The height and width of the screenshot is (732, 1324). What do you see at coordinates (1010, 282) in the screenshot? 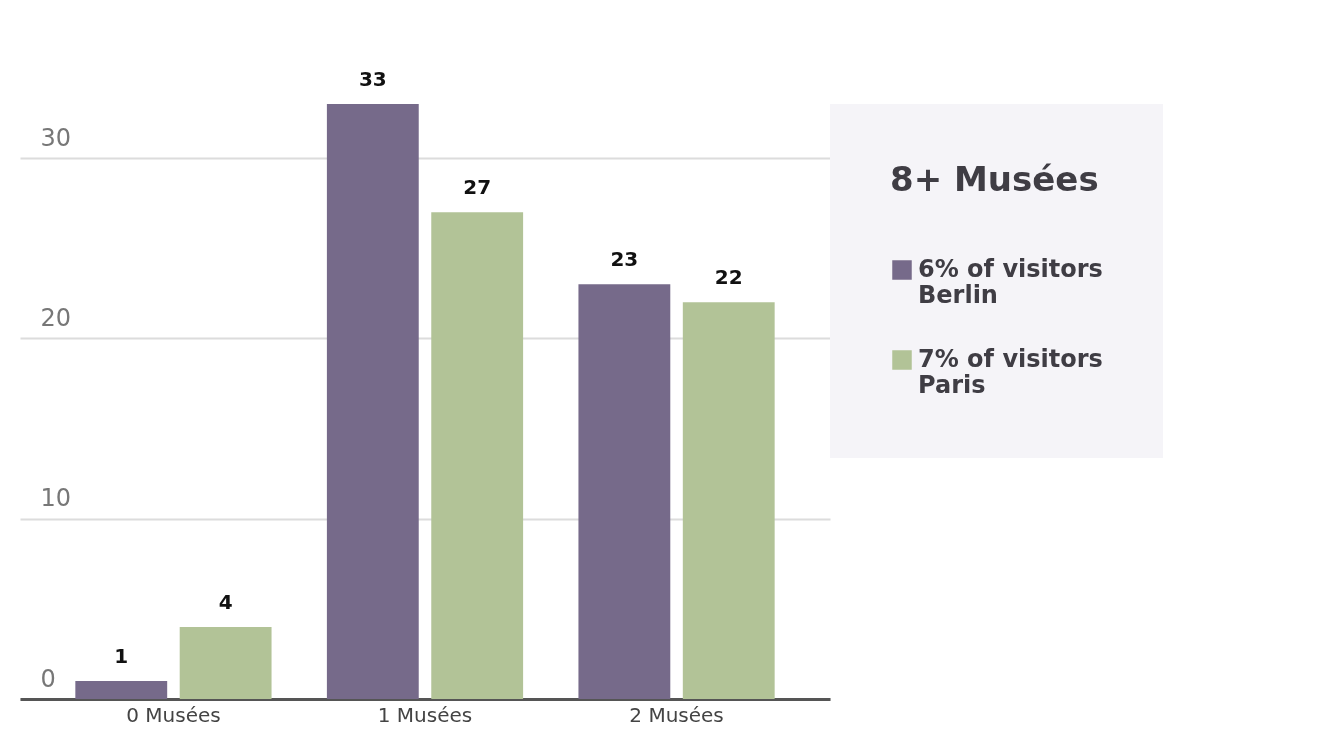
I see `legend-label: 6% of visitors Berlin` at bounding box center [1010, 282].